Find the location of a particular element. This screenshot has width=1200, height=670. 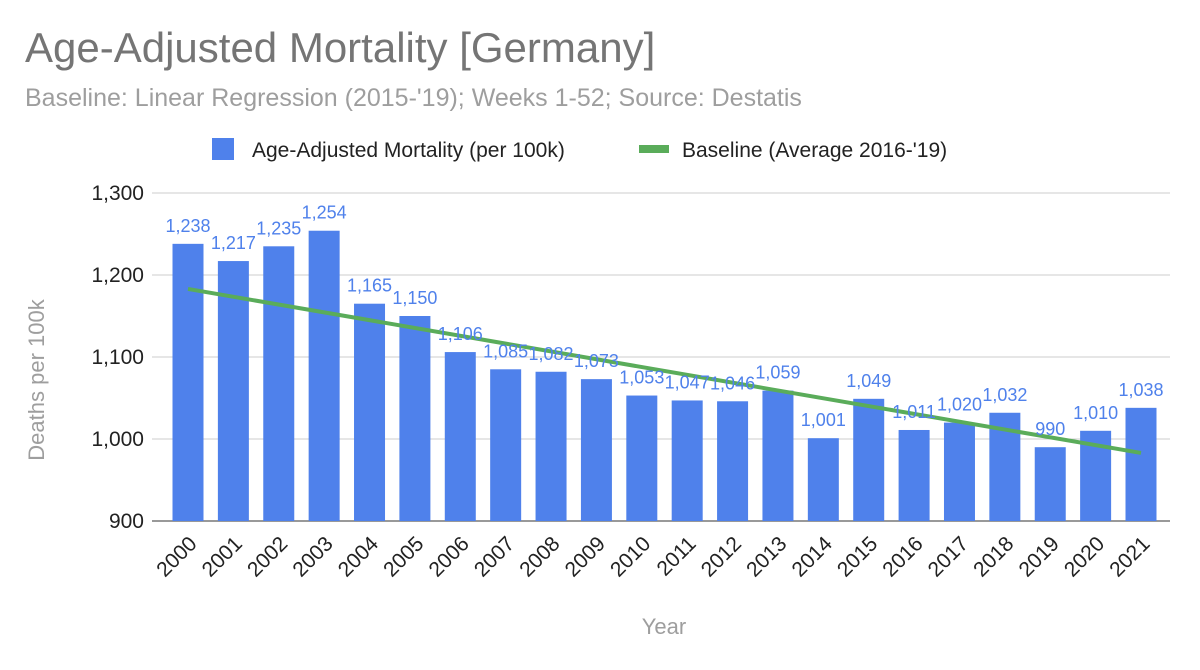

x-tick-label: 2003 is located at coordinates (312, 556).